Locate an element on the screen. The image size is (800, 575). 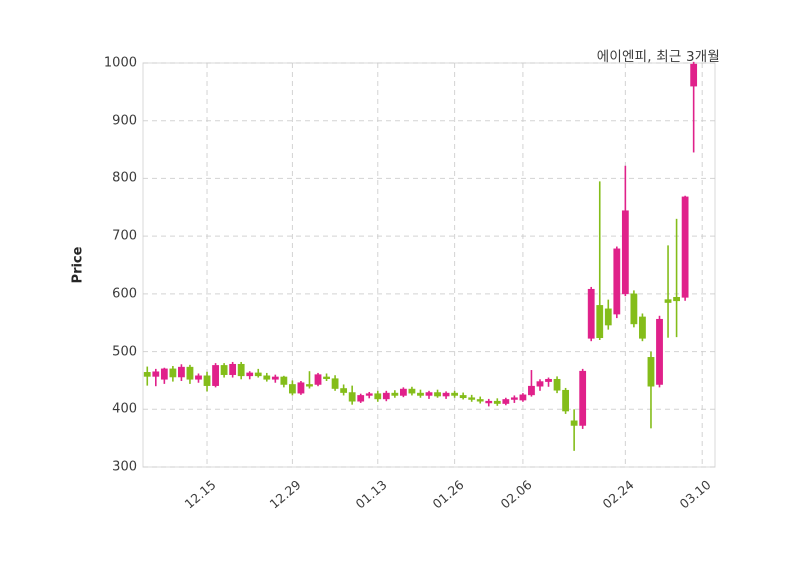
y-tick-label: 800 is located at coordinates (124, 178).